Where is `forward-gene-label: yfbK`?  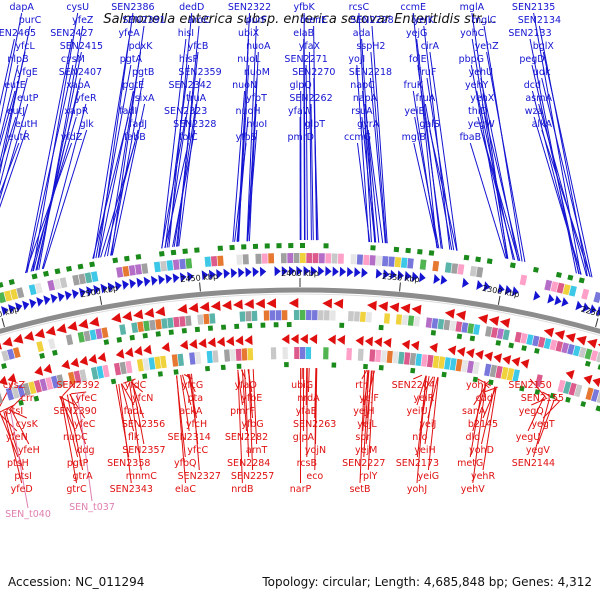 forward-gene-label: yfbK is located at coordinates (304, 7).